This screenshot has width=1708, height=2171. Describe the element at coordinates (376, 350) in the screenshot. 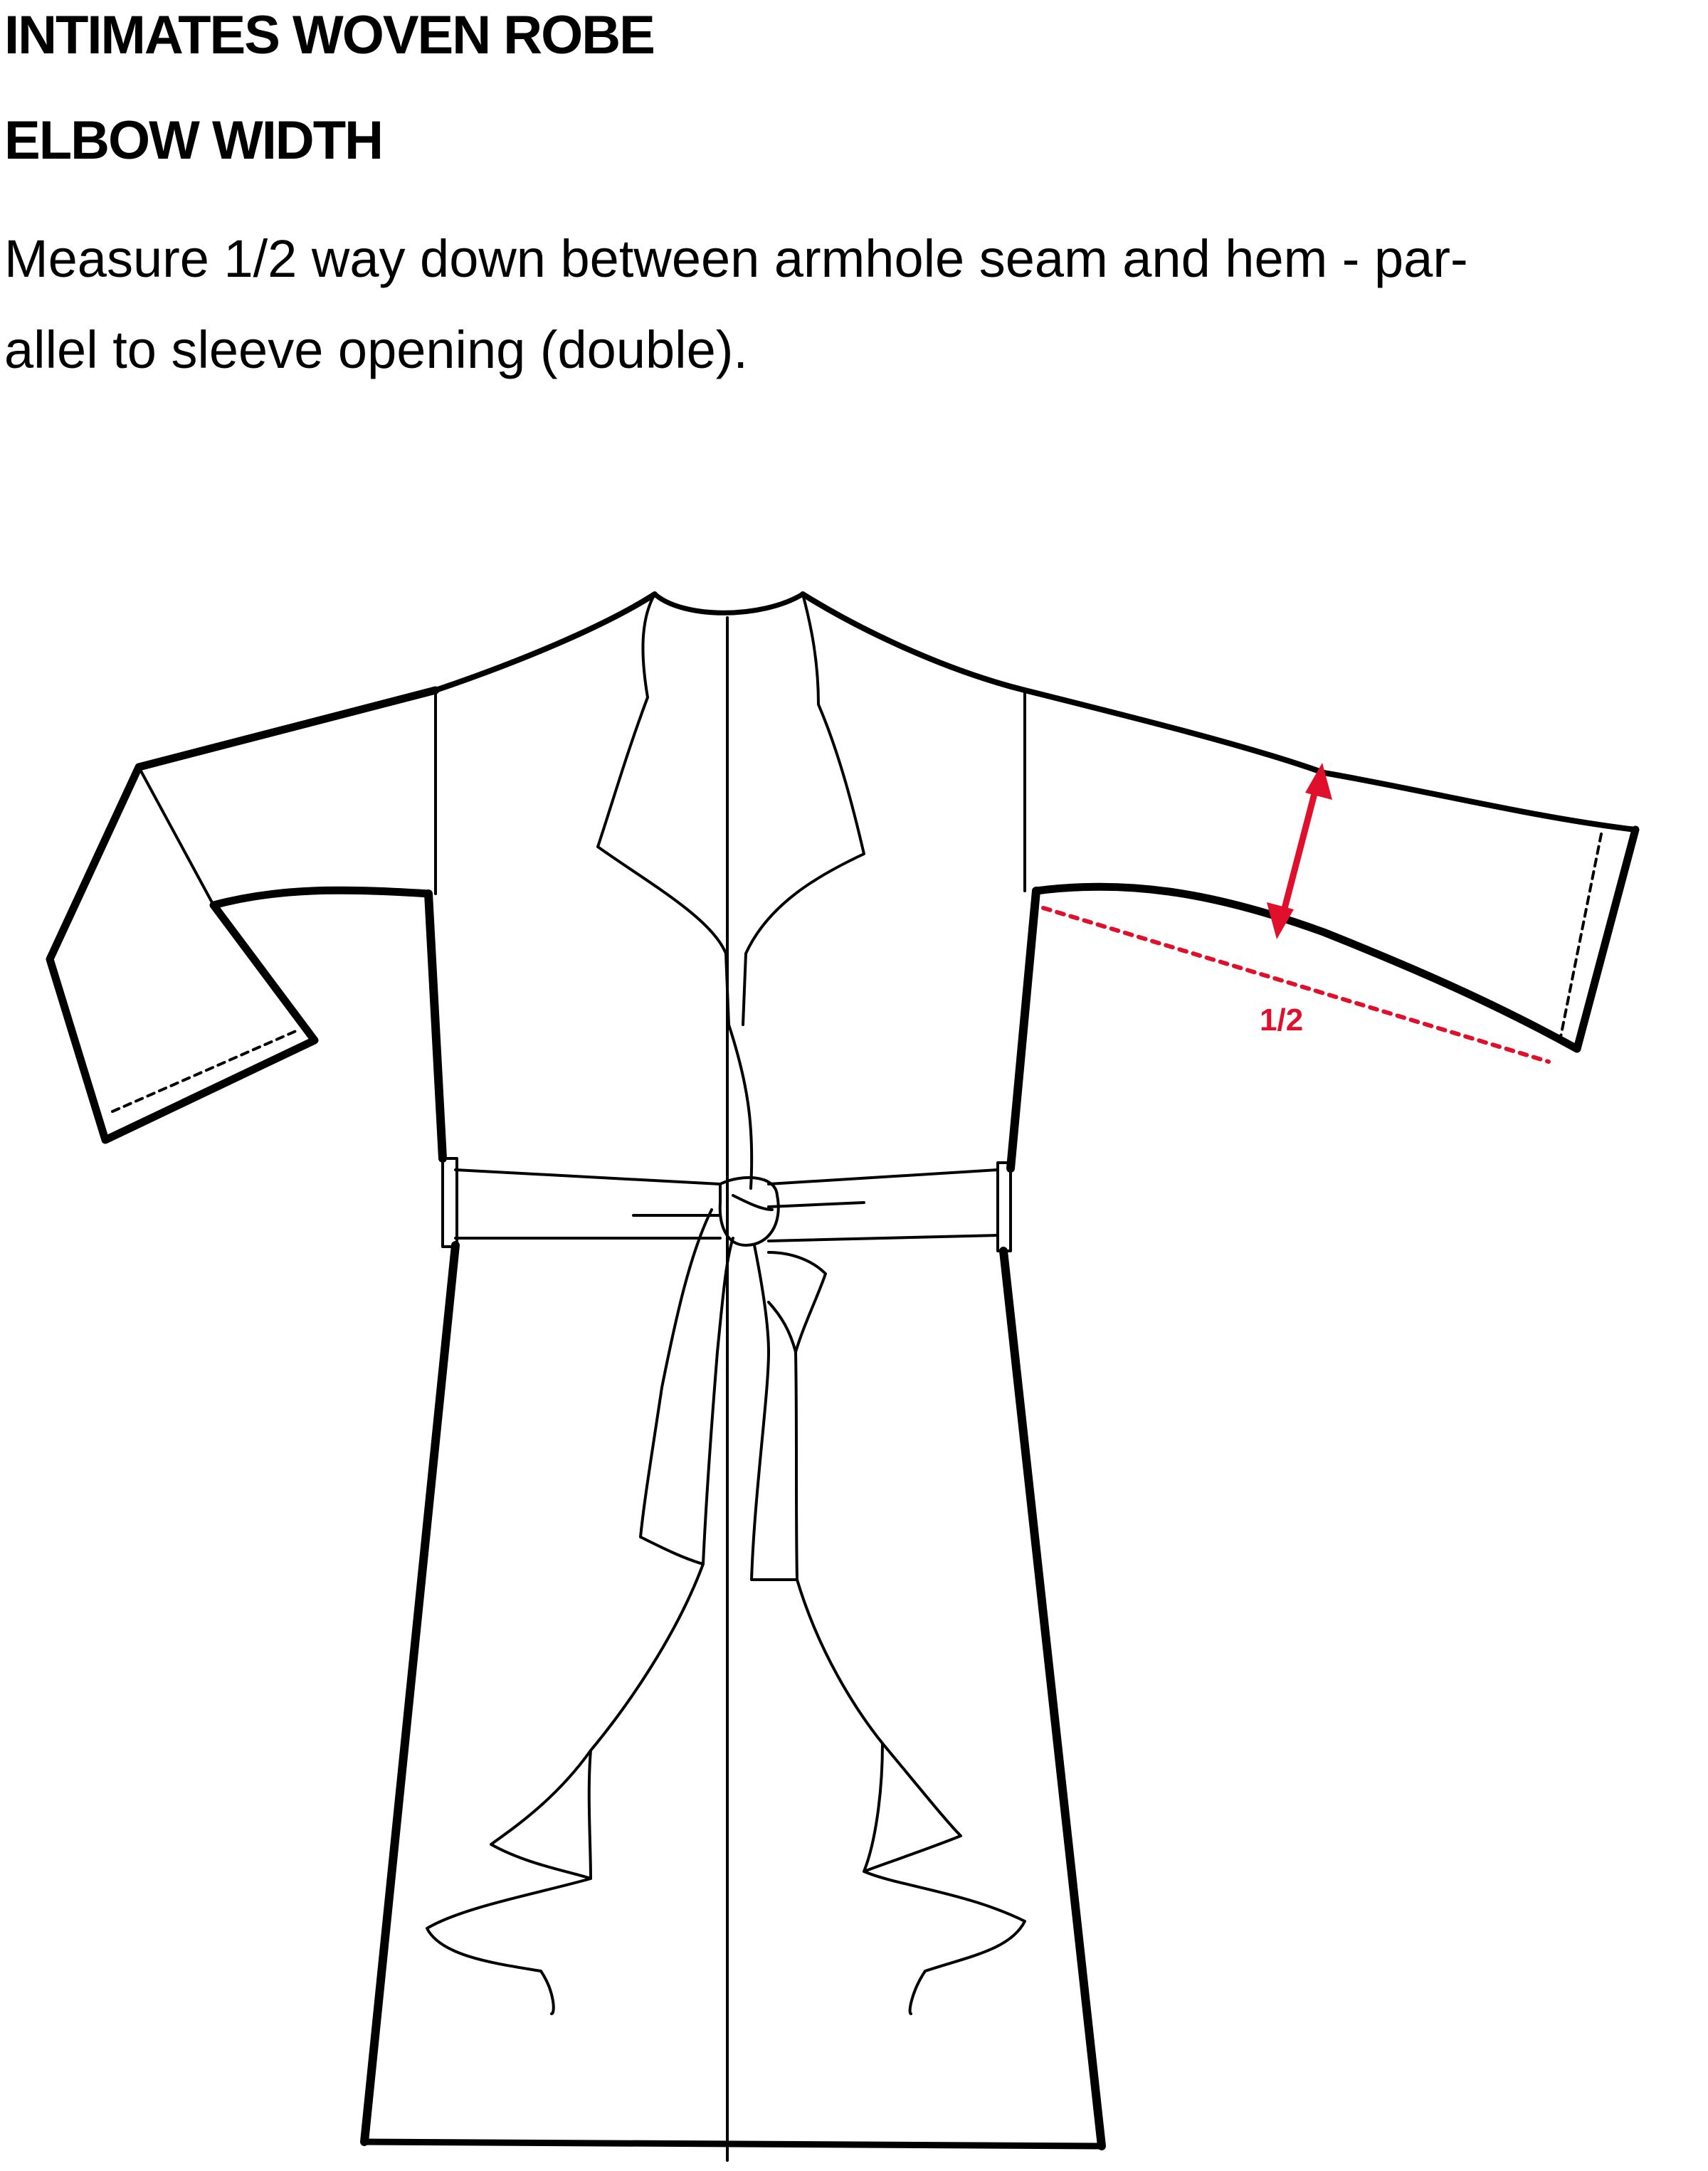

I see `instructions-line-2: allel to sleeve opening (double).` at that location.